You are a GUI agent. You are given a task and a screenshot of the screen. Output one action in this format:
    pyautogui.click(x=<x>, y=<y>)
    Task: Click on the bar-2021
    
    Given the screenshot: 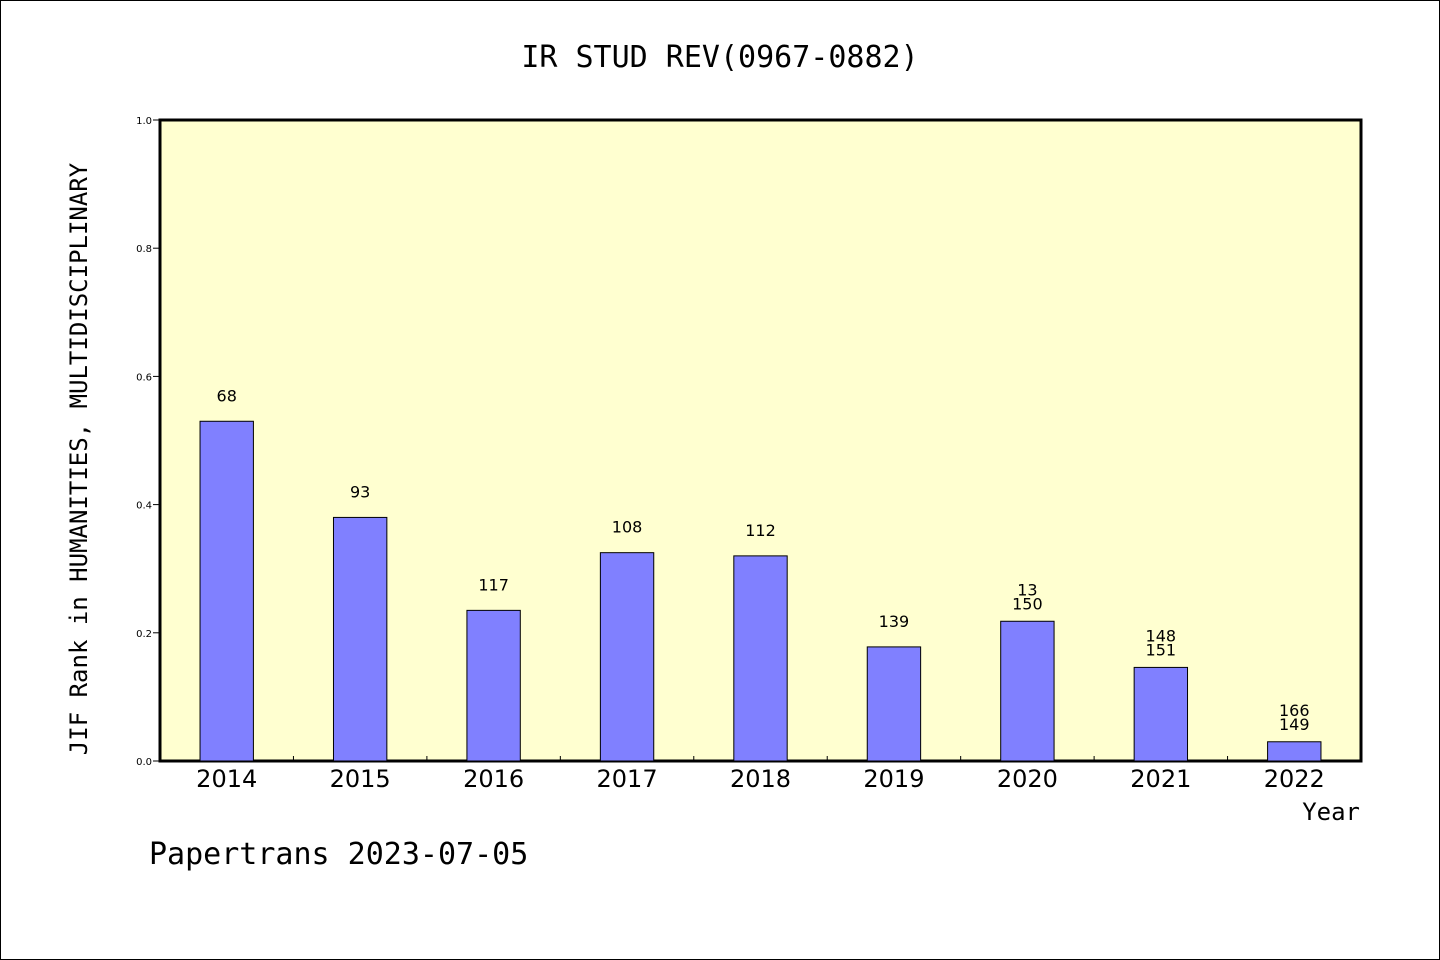 What is the action you would take?
    pyautogui.click(x=1161, y=714)
    